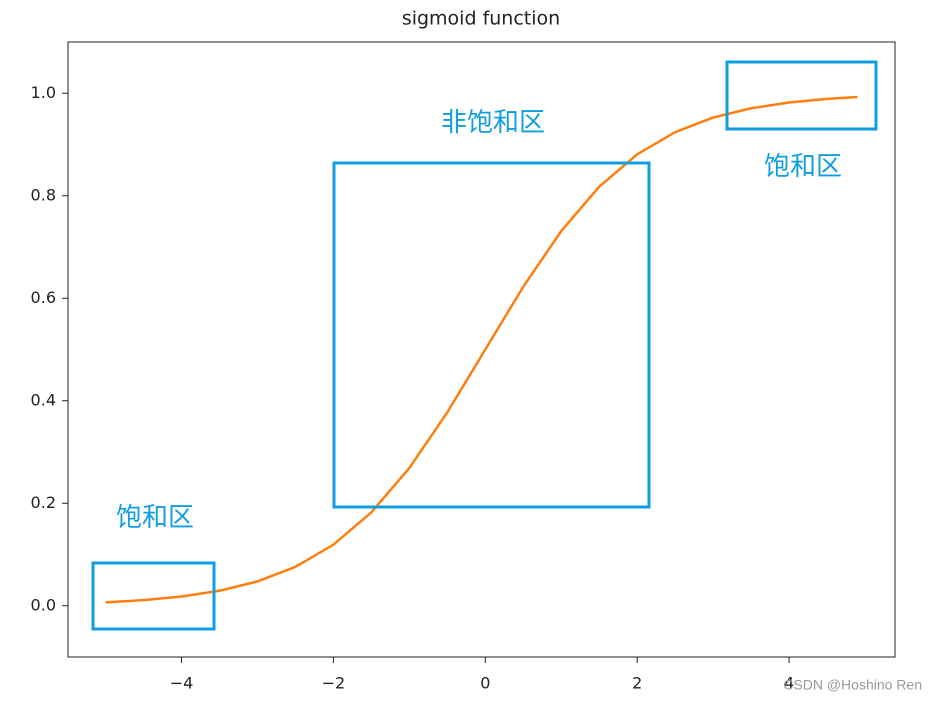 The image size is (937, 701). I want to click on x-tick-label: −4, so click(182, 683).